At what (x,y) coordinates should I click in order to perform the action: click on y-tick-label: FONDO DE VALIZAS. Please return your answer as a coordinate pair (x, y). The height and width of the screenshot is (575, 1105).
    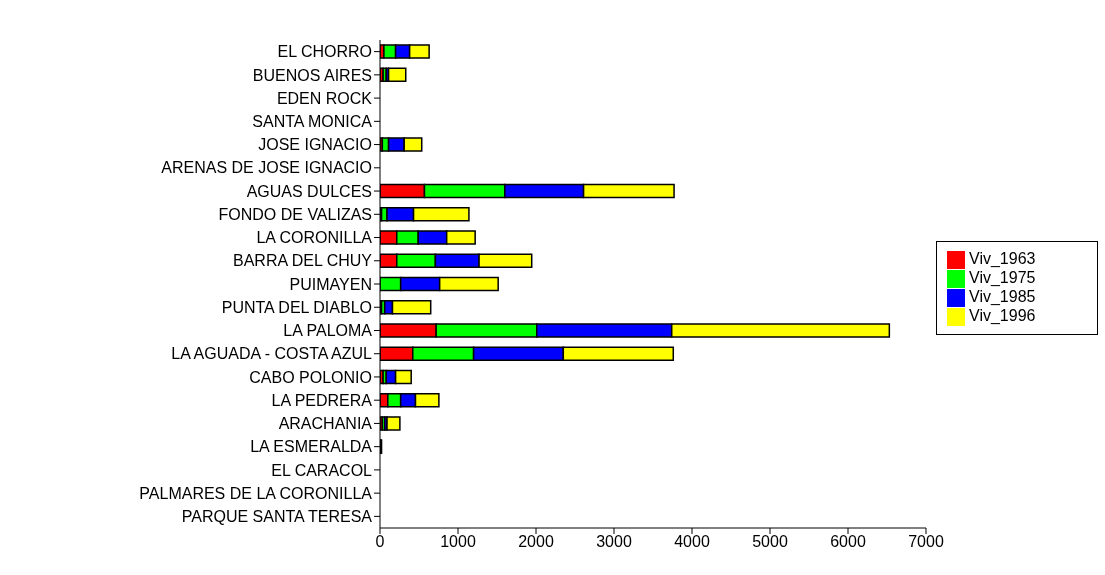
    Looking at the image, I should click on (295, 214).